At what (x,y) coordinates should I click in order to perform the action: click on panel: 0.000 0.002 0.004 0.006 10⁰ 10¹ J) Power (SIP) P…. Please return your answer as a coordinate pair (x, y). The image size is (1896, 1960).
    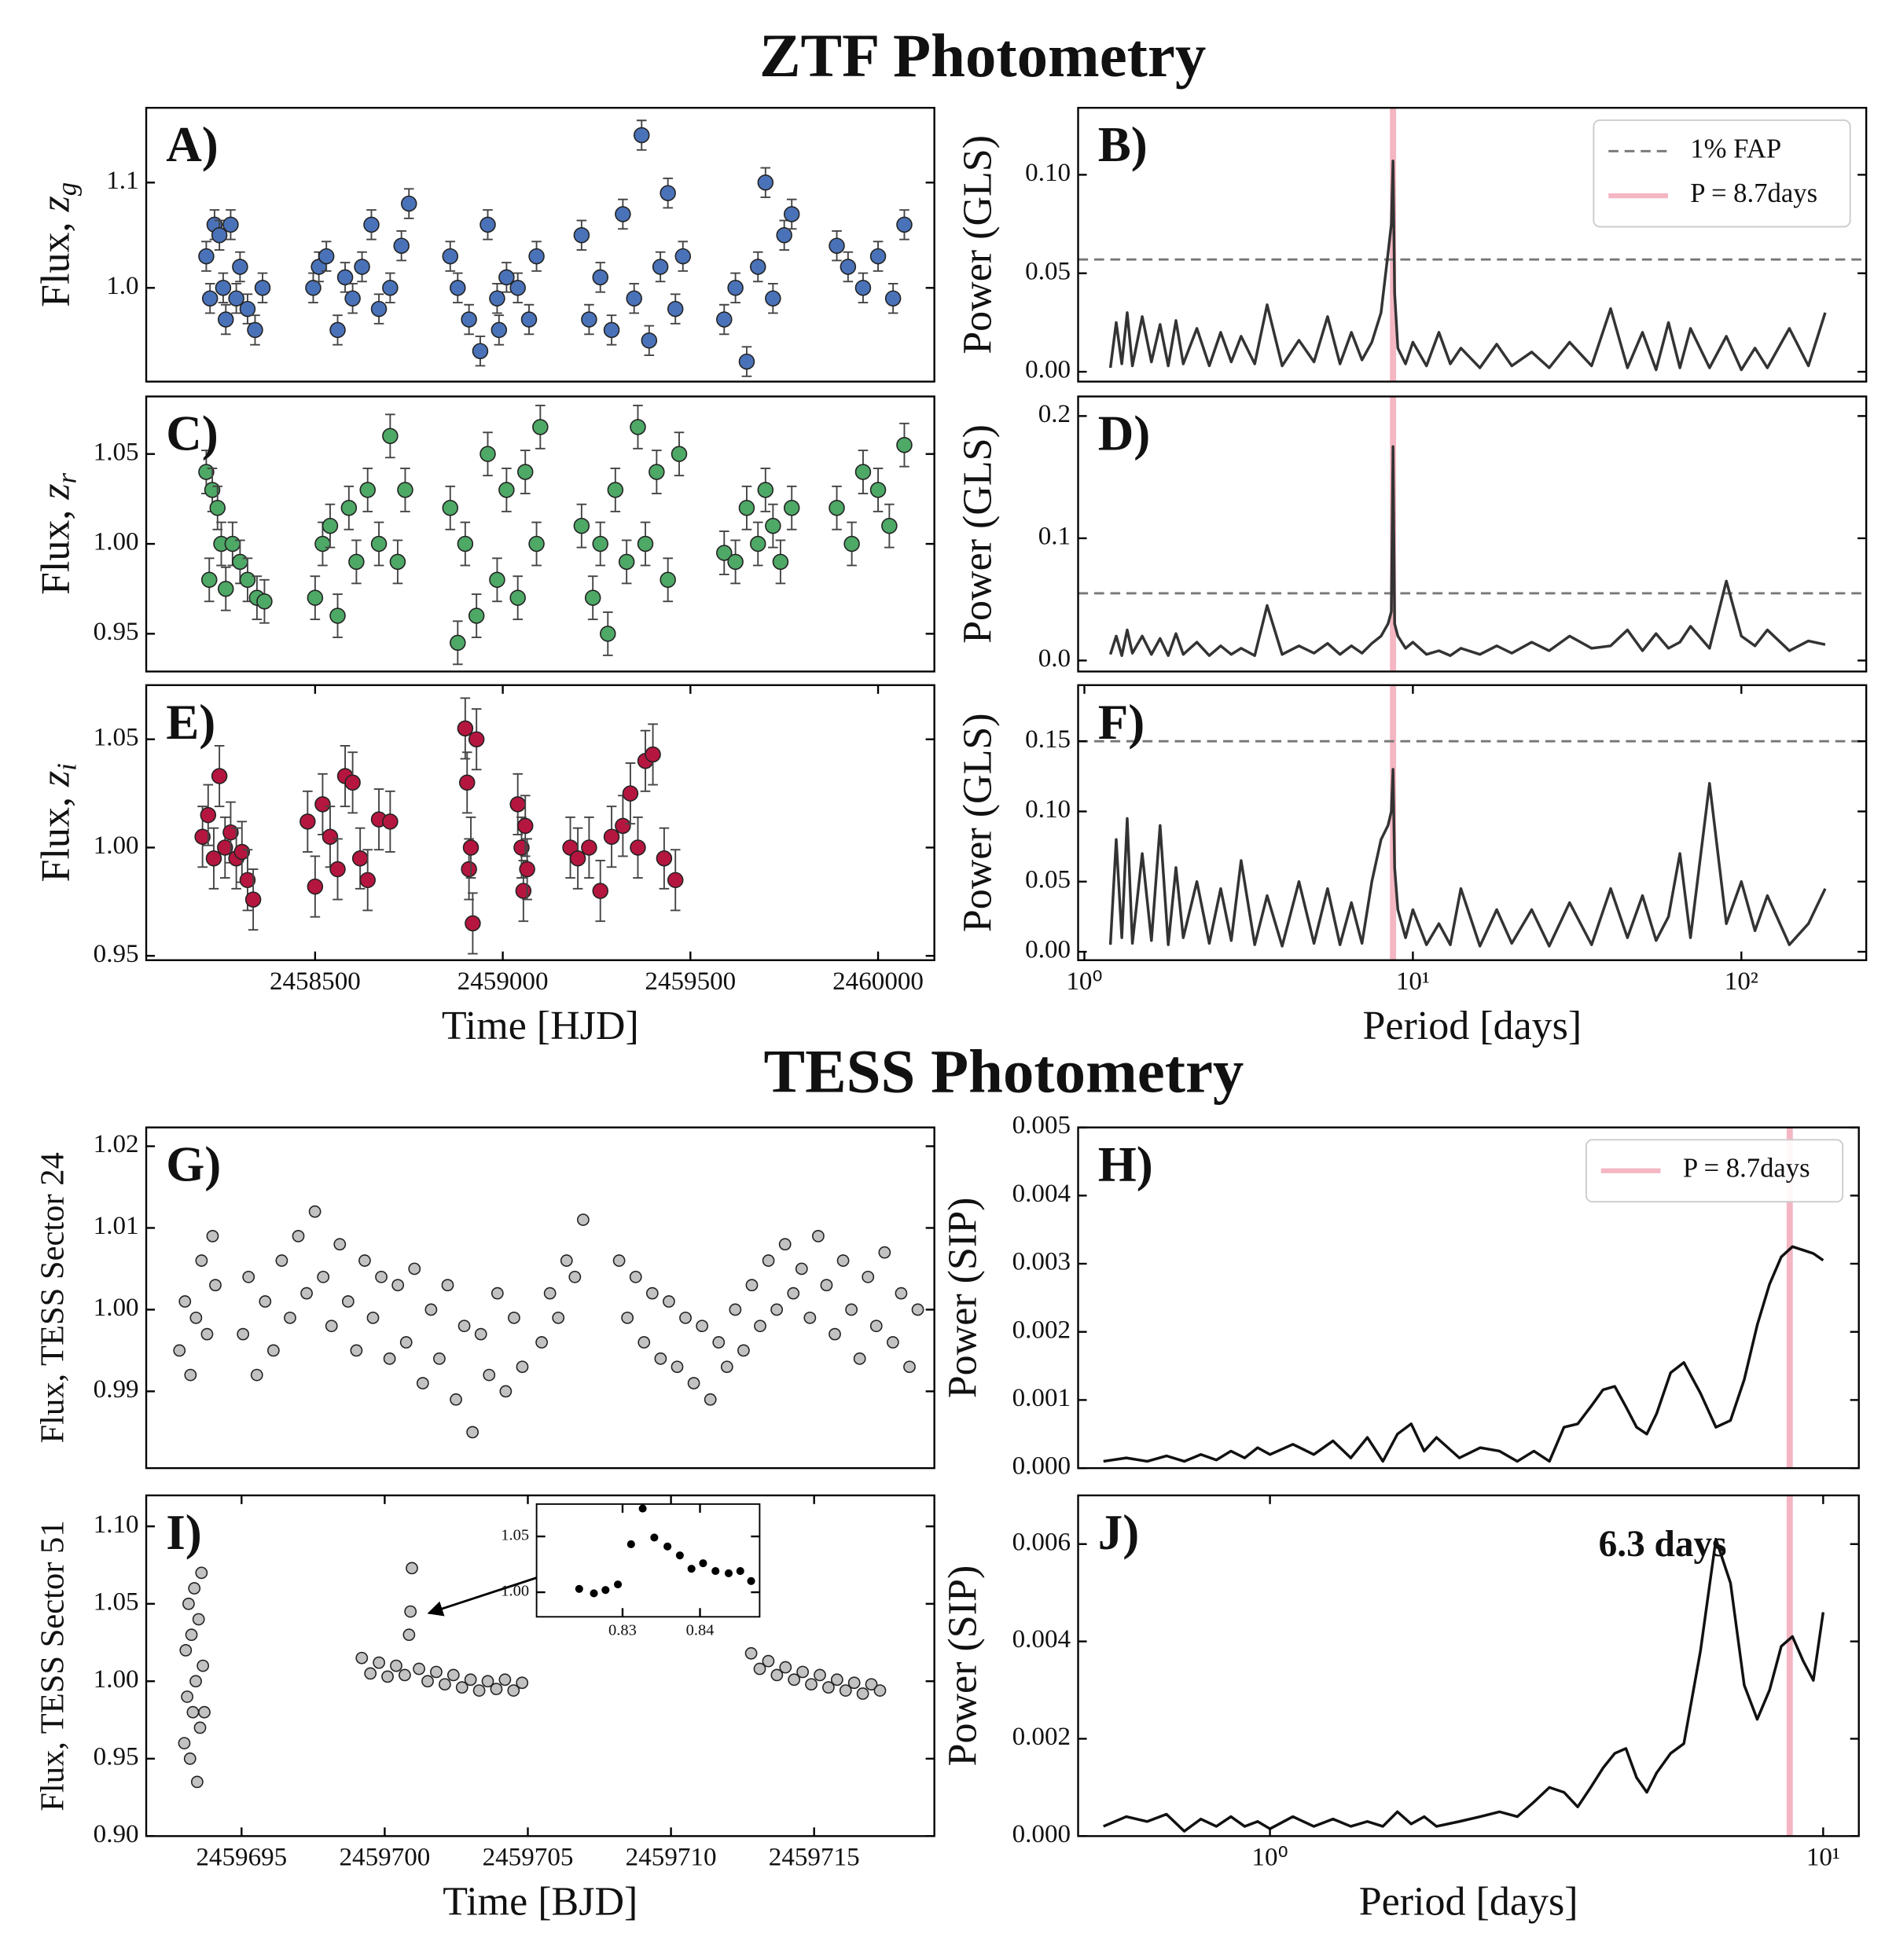
    Looking at the image, I should click on (1400, 1710).